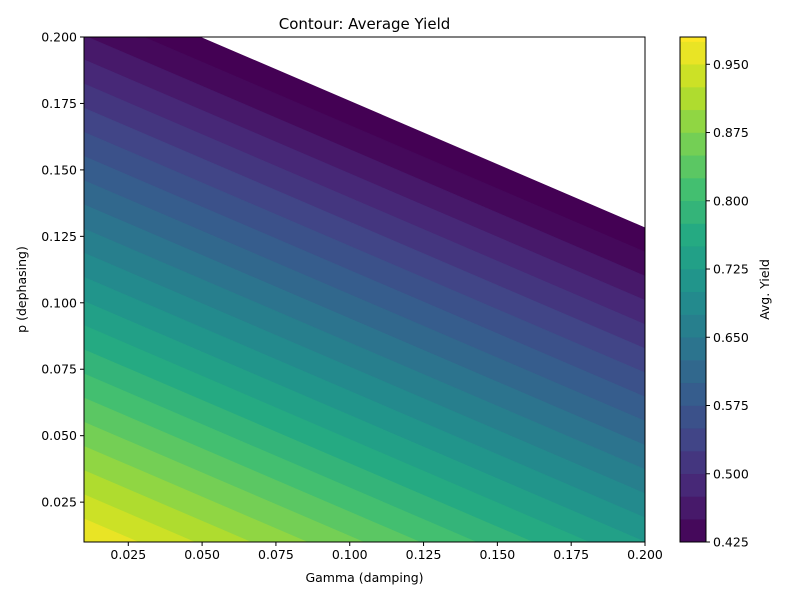 Image resolution: width=800 pixels, height=600 pixels. What do you see at coordinates (59, 169) in the screenshot?
I see `y-tick-label: 0.150` at bounding box center [59, 169].